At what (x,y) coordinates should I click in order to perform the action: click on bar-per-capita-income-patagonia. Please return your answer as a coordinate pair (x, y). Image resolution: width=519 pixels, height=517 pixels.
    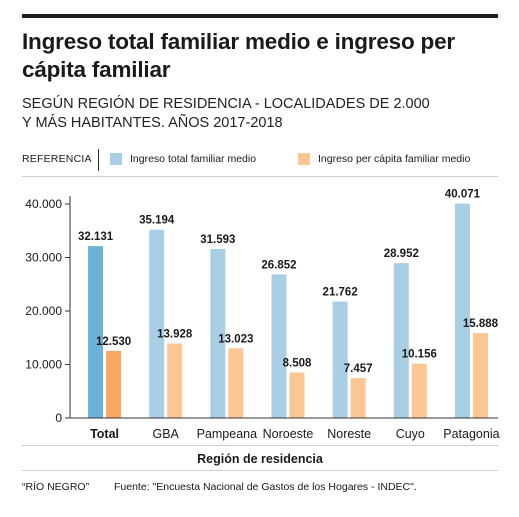
    Looking at the image, I should click on (480, 375).